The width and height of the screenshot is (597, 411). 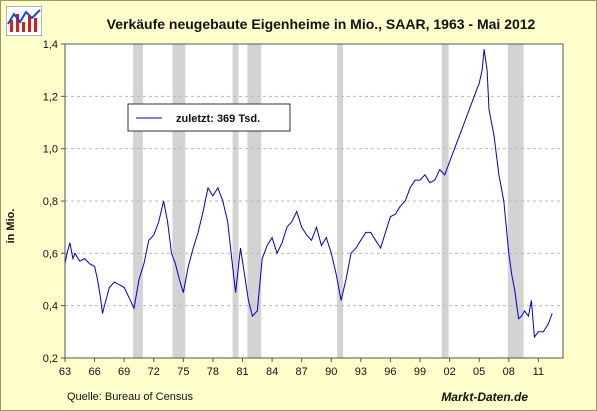 What do you see at coordinates (50, 45) in the screenshot?
I see `y-tick-label-6: 1,4` at bounding box center [50, 45].